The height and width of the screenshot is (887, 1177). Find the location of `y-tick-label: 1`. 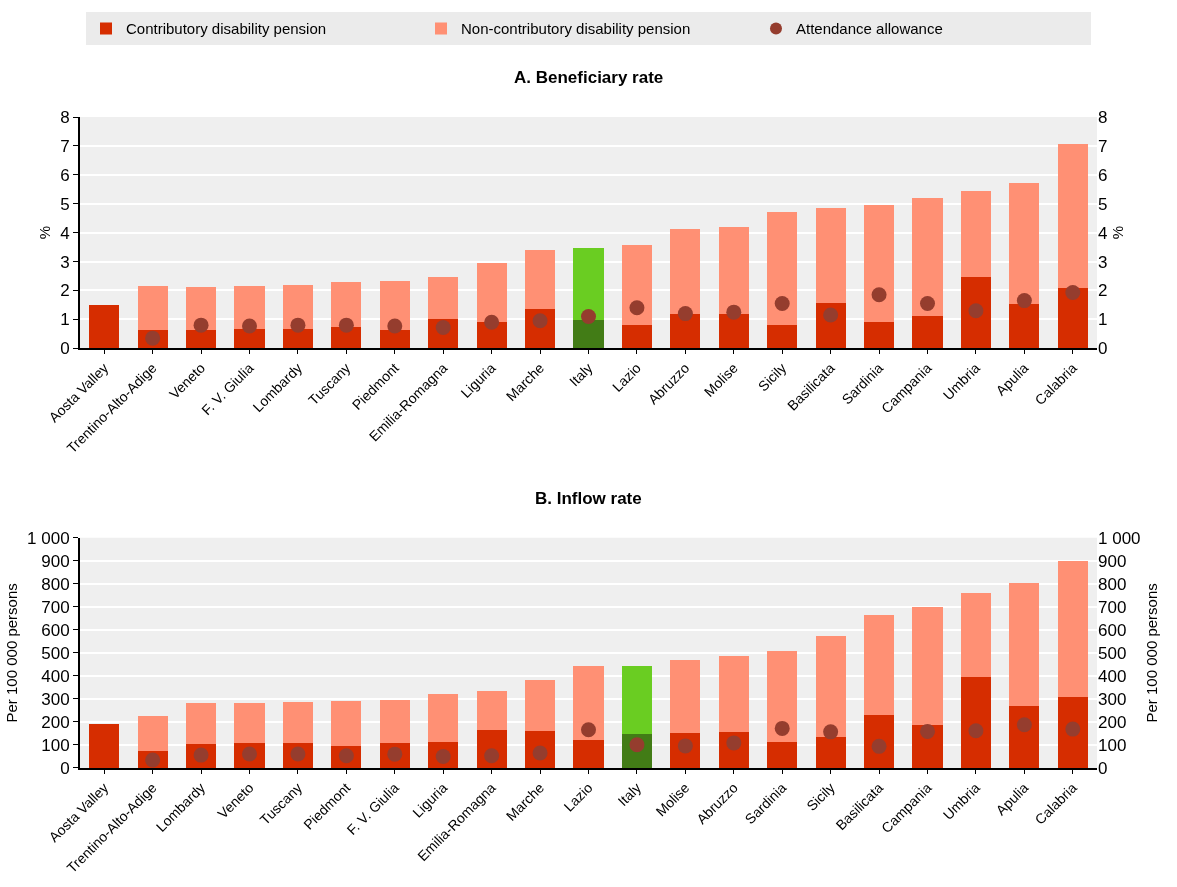

y-tick-label: 1 is located at coordinates (1103, 320).